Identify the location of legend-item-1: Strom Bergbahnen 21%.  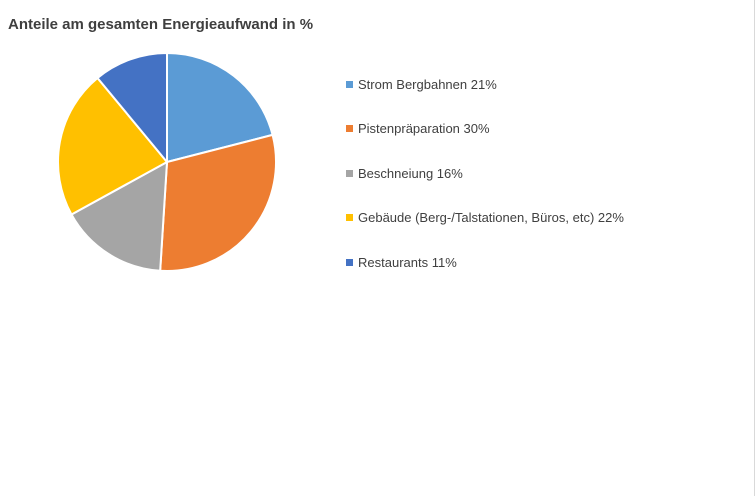
(485, 84).